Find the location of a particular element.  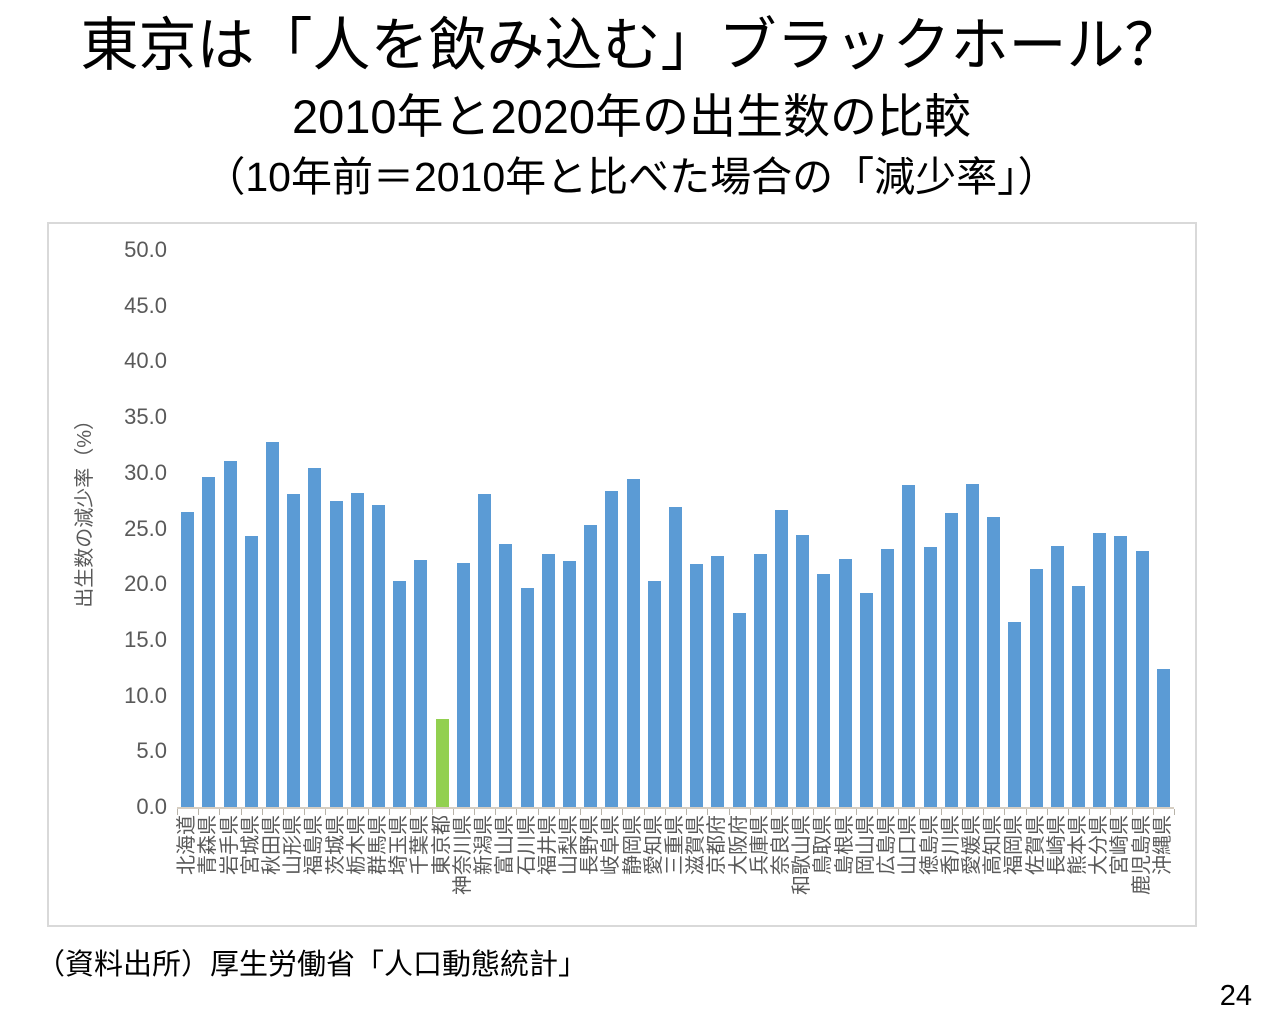

x-axis-label-愛媛県: 愛媛県 is located at coordinates (971, 845).